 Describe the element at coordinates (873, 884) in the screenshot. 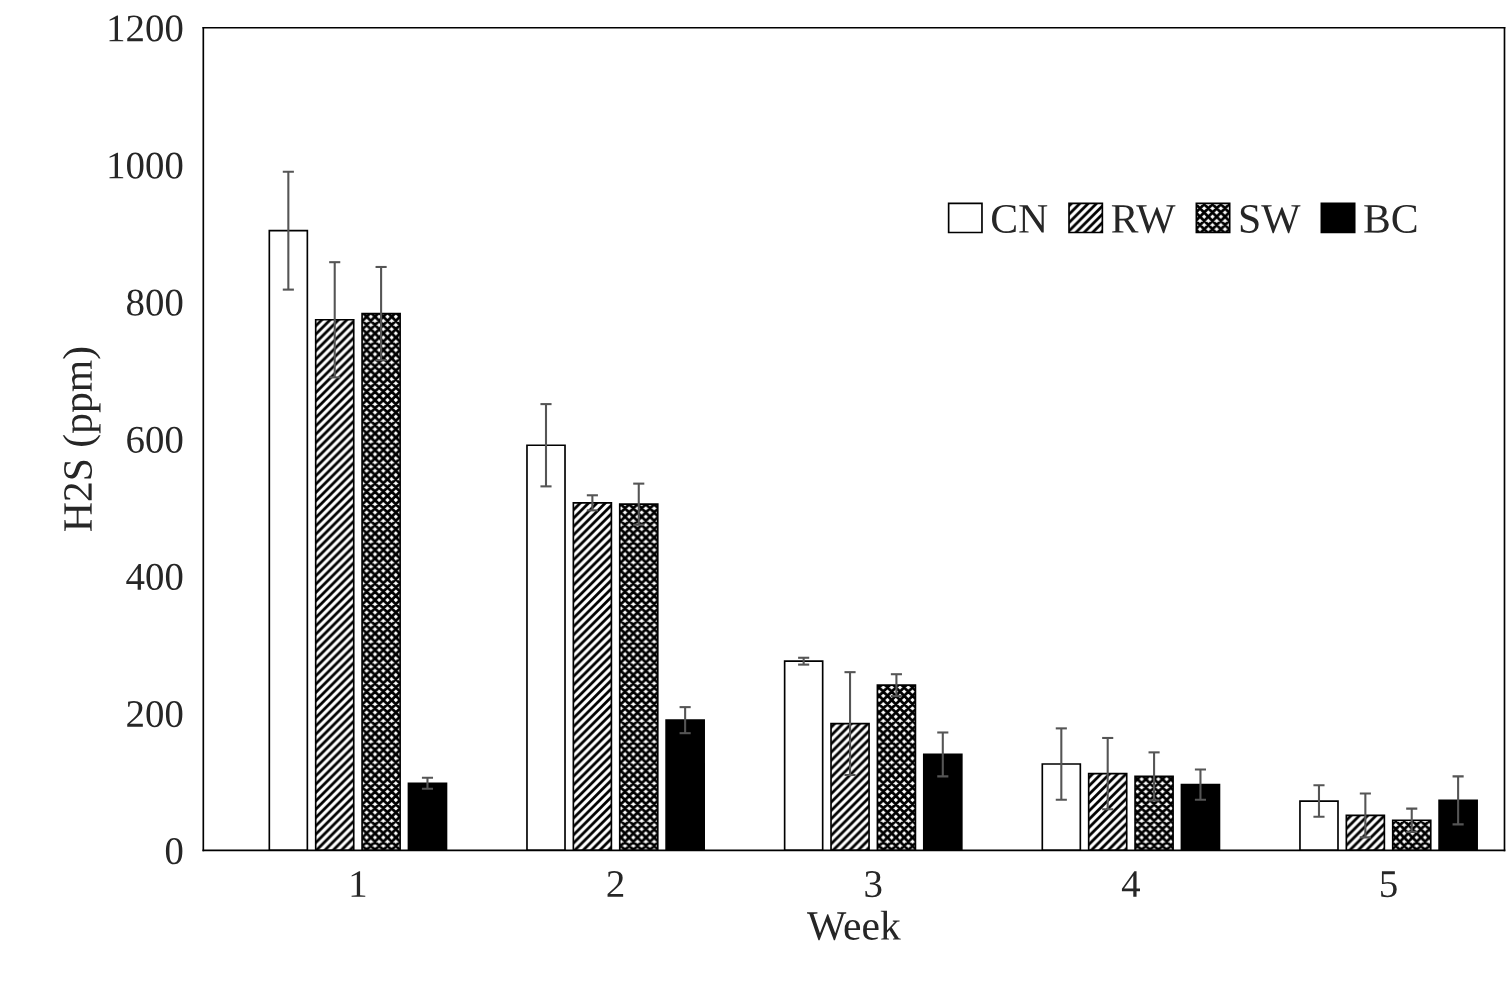

I see `x-tick-label: 3` at that location.